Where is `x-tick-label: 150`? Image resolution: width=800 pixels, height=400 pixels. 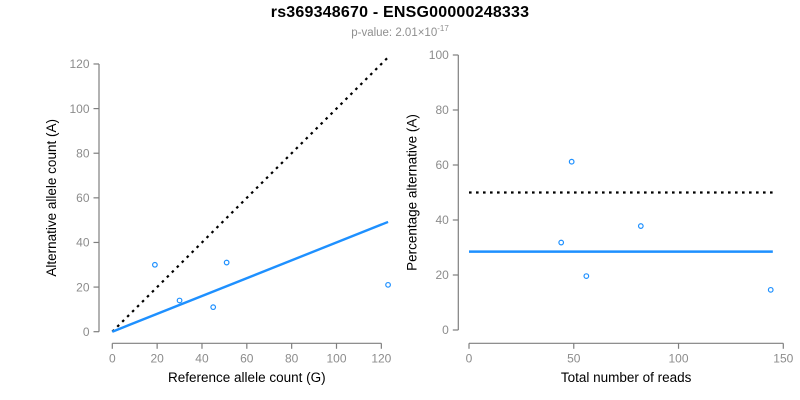
x-tick-label: 150 is located at coordinates (783, 358).